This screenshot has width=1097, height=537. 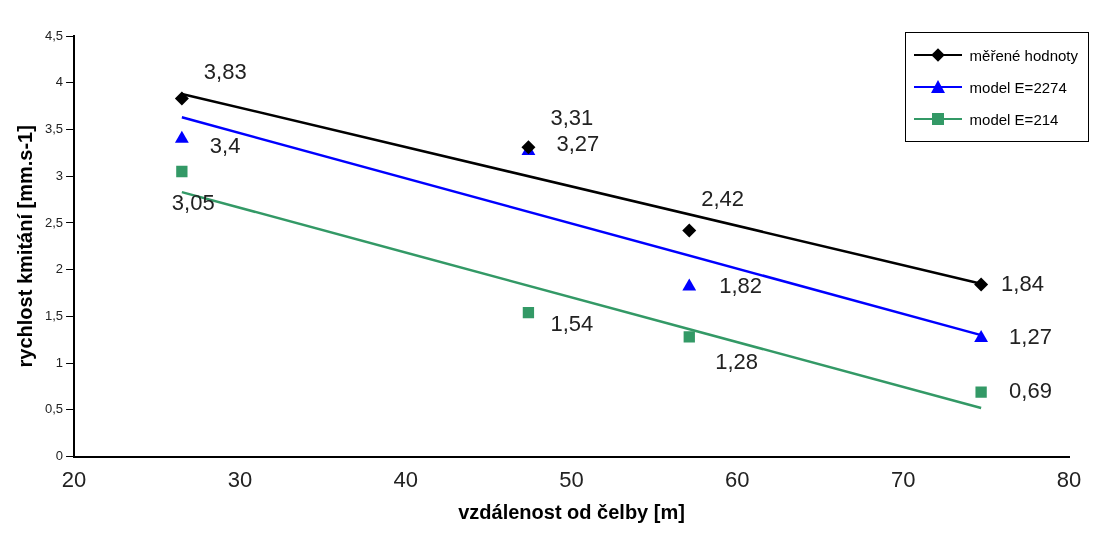 What do you see at coordinates (1023, 55) in the screenshot?
I see `legend-label: měřené hodnoty` at bounding box center [1023, 55].